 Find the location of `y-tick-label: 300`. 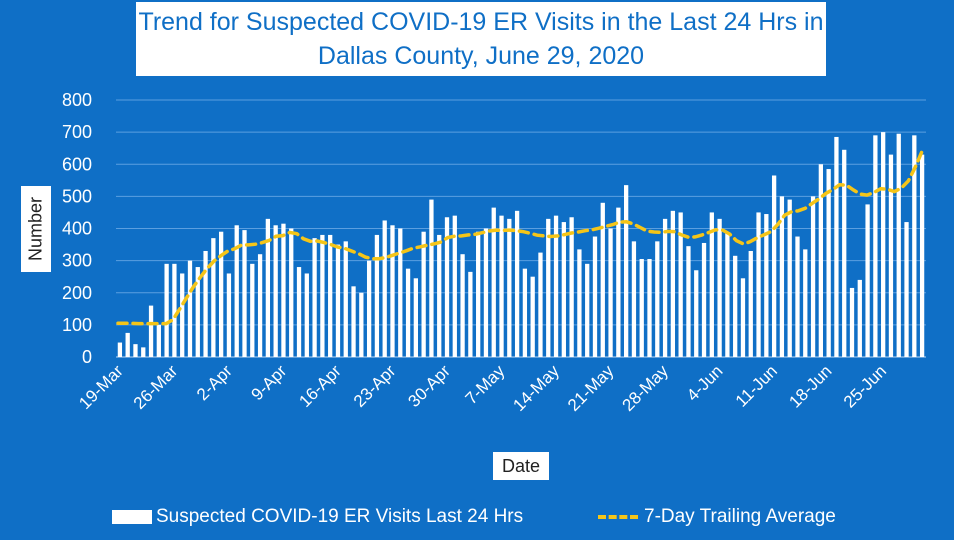

y-tick-label: 300 is located at coordinates (77, 261).